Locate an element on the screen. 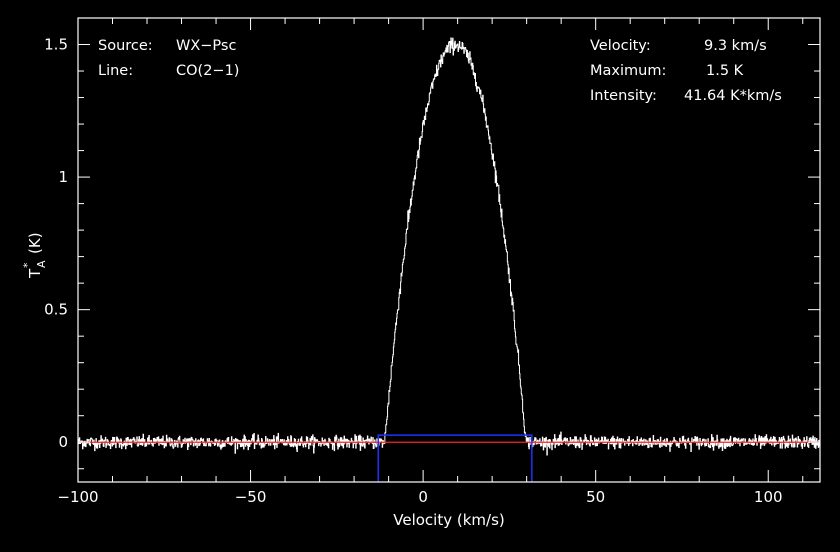 This screenshot has width=840, height=552. y-tick-label: 0.5 is located at coordinates (56, 310).